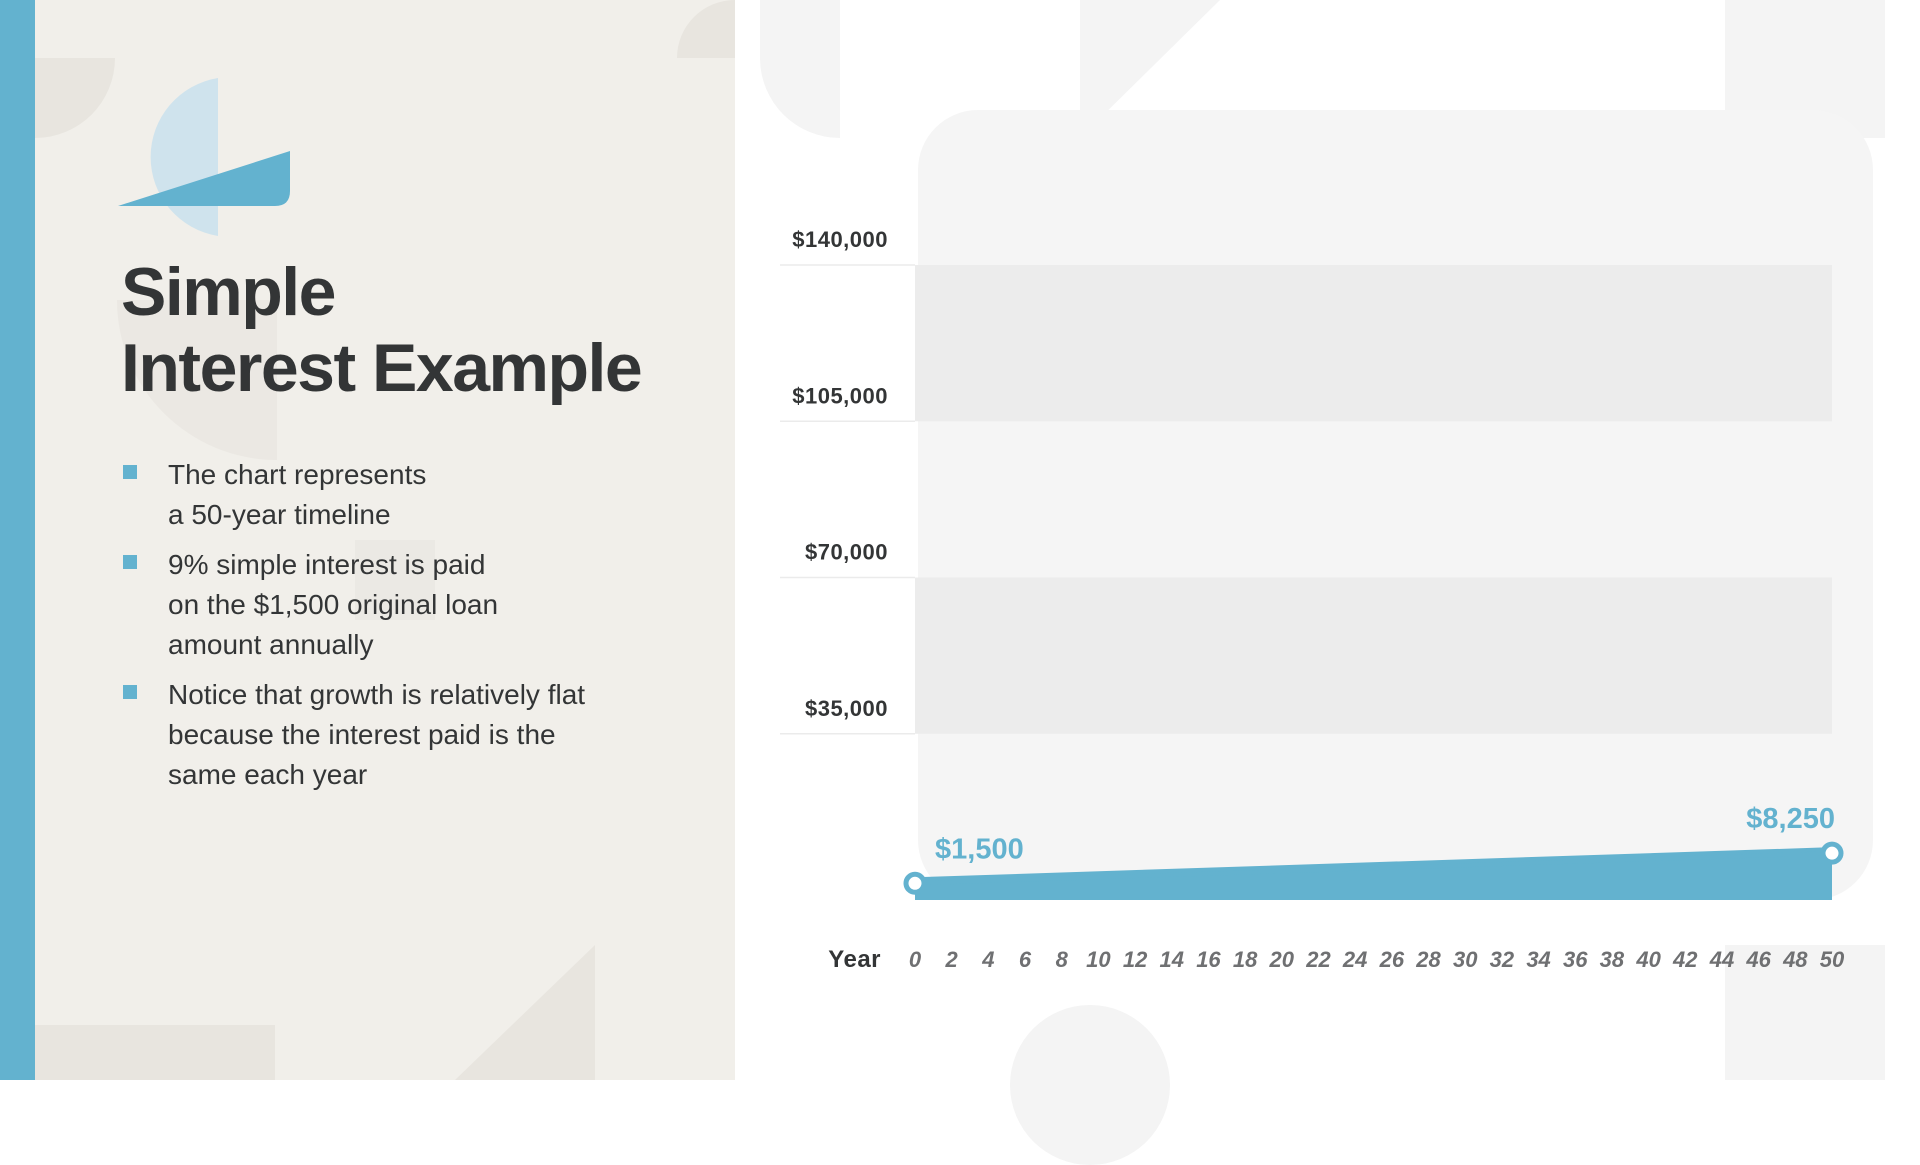 Image resolution: width=1920 pixels, height=1165 pixels. What do you see at coordinates (952, 959) in the screenshot?
I see `x-tick-label: 2` at bounding box center [952, 959].